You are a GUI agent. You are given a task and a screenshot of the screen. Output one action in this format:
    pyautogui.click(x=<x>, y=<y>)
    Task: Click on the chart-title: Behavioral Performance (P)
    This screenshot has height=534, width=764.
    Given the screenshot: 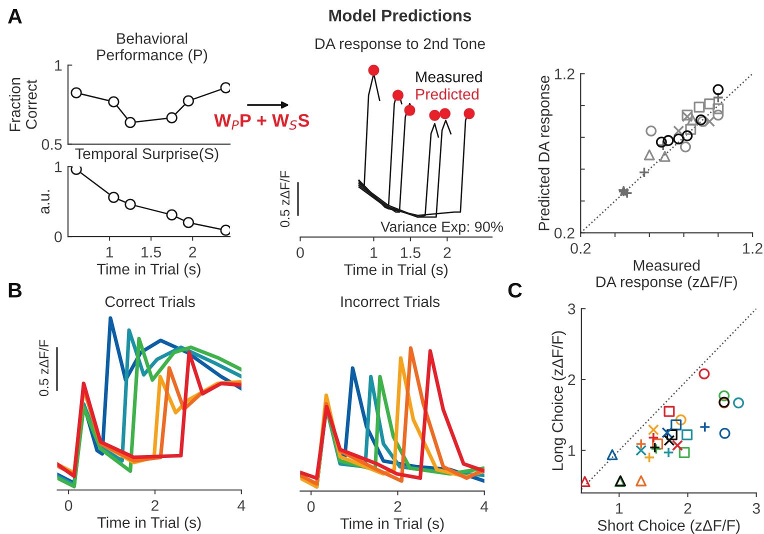 What is the action you would take?
    pyautogui.click(x=152, y=48)
    